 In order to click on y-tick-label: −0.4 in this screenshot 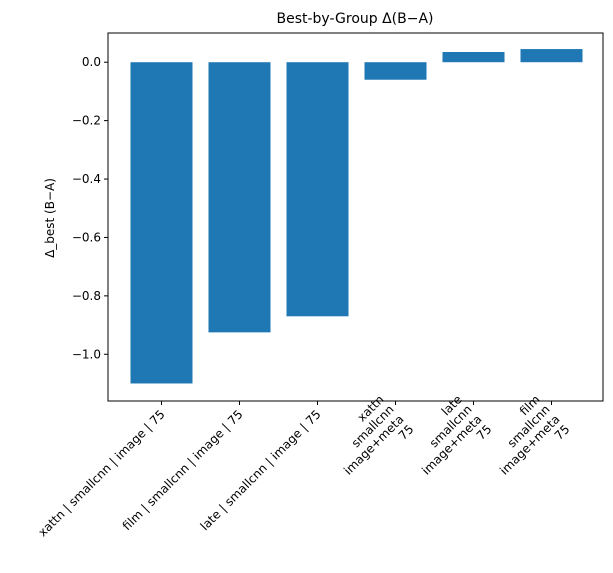, I will do `click(86, 179)`.